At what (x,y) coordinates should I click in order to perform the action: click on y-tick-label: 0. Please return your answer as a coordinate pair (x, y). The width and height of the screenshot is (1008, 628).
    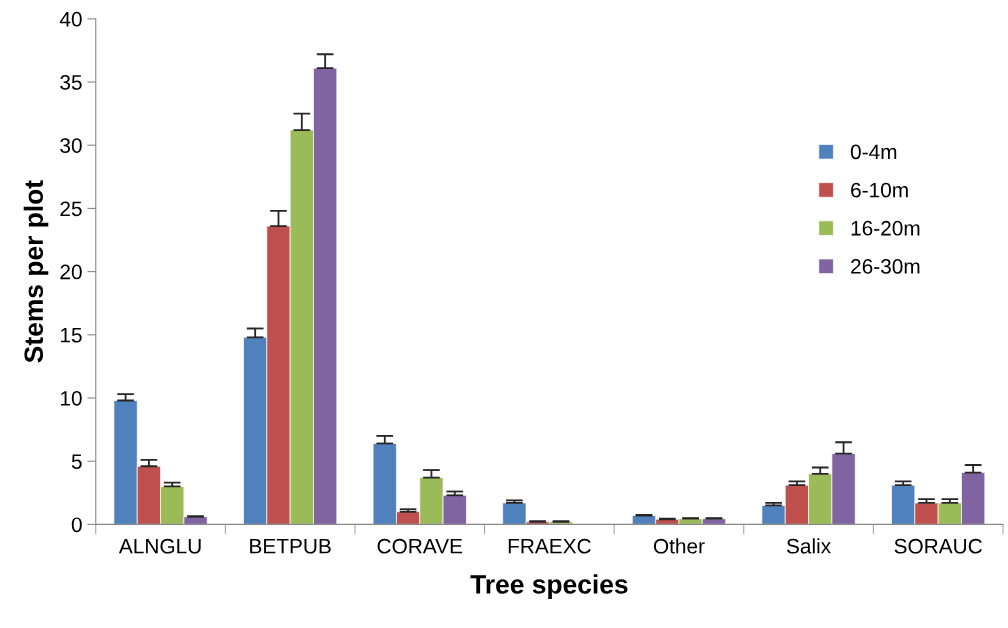
    Looking at the image, I should click on (76, 525).